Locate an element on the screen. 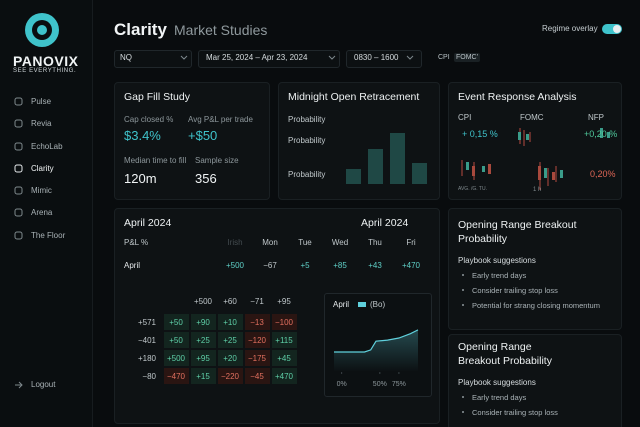  event-name: CPI is located at coordinates (465, 117).